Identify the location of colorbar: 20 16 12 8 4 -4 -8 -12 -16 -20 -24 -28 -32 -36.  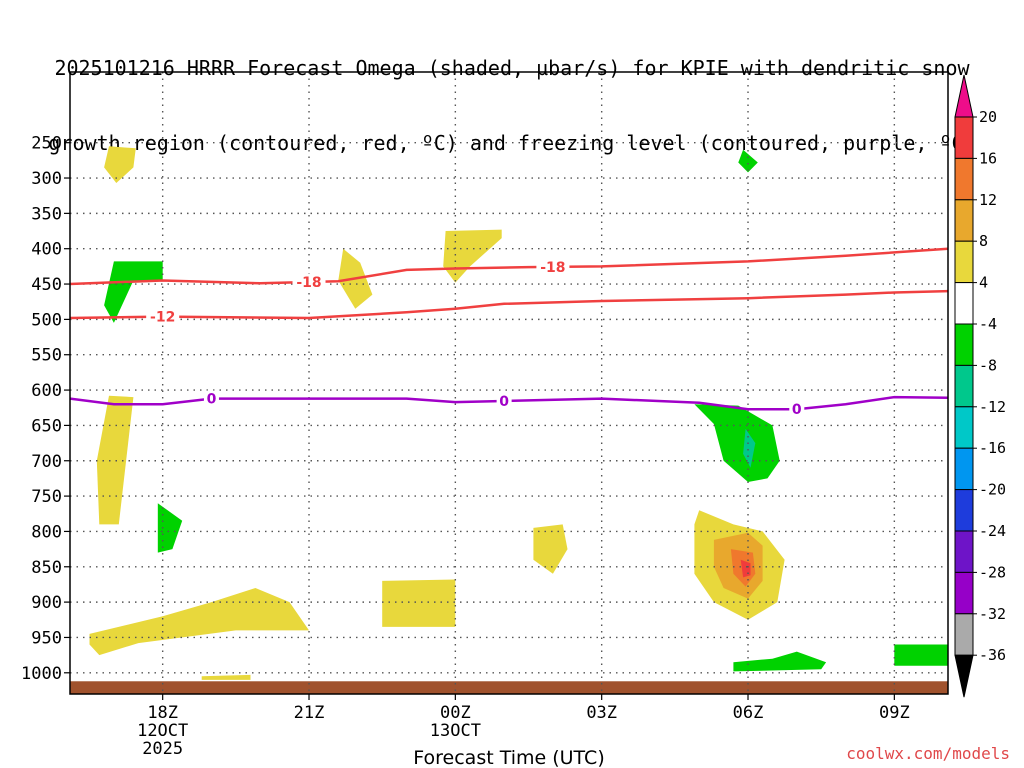
(980, 386).